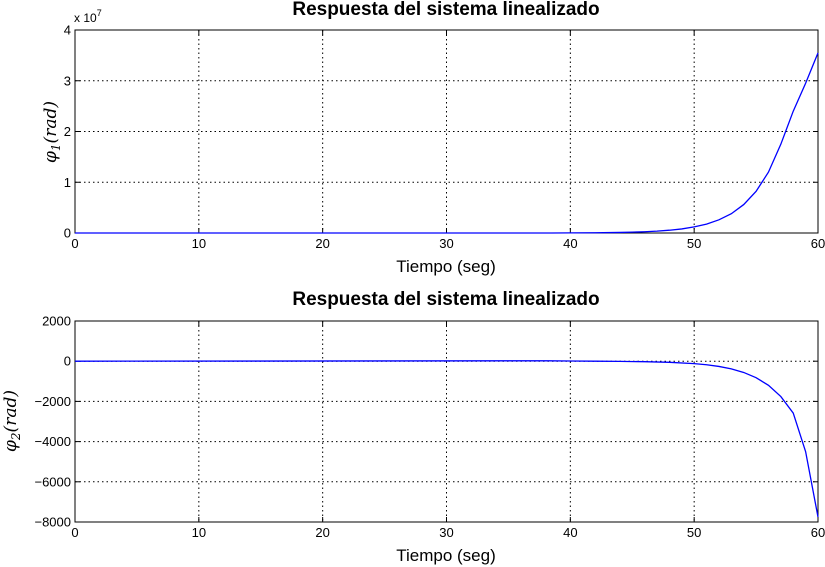  What do you see at coordinates (99, 13) in the screenshot?
I see `y-exponent-power: 7` at bounding box center [99, 13].